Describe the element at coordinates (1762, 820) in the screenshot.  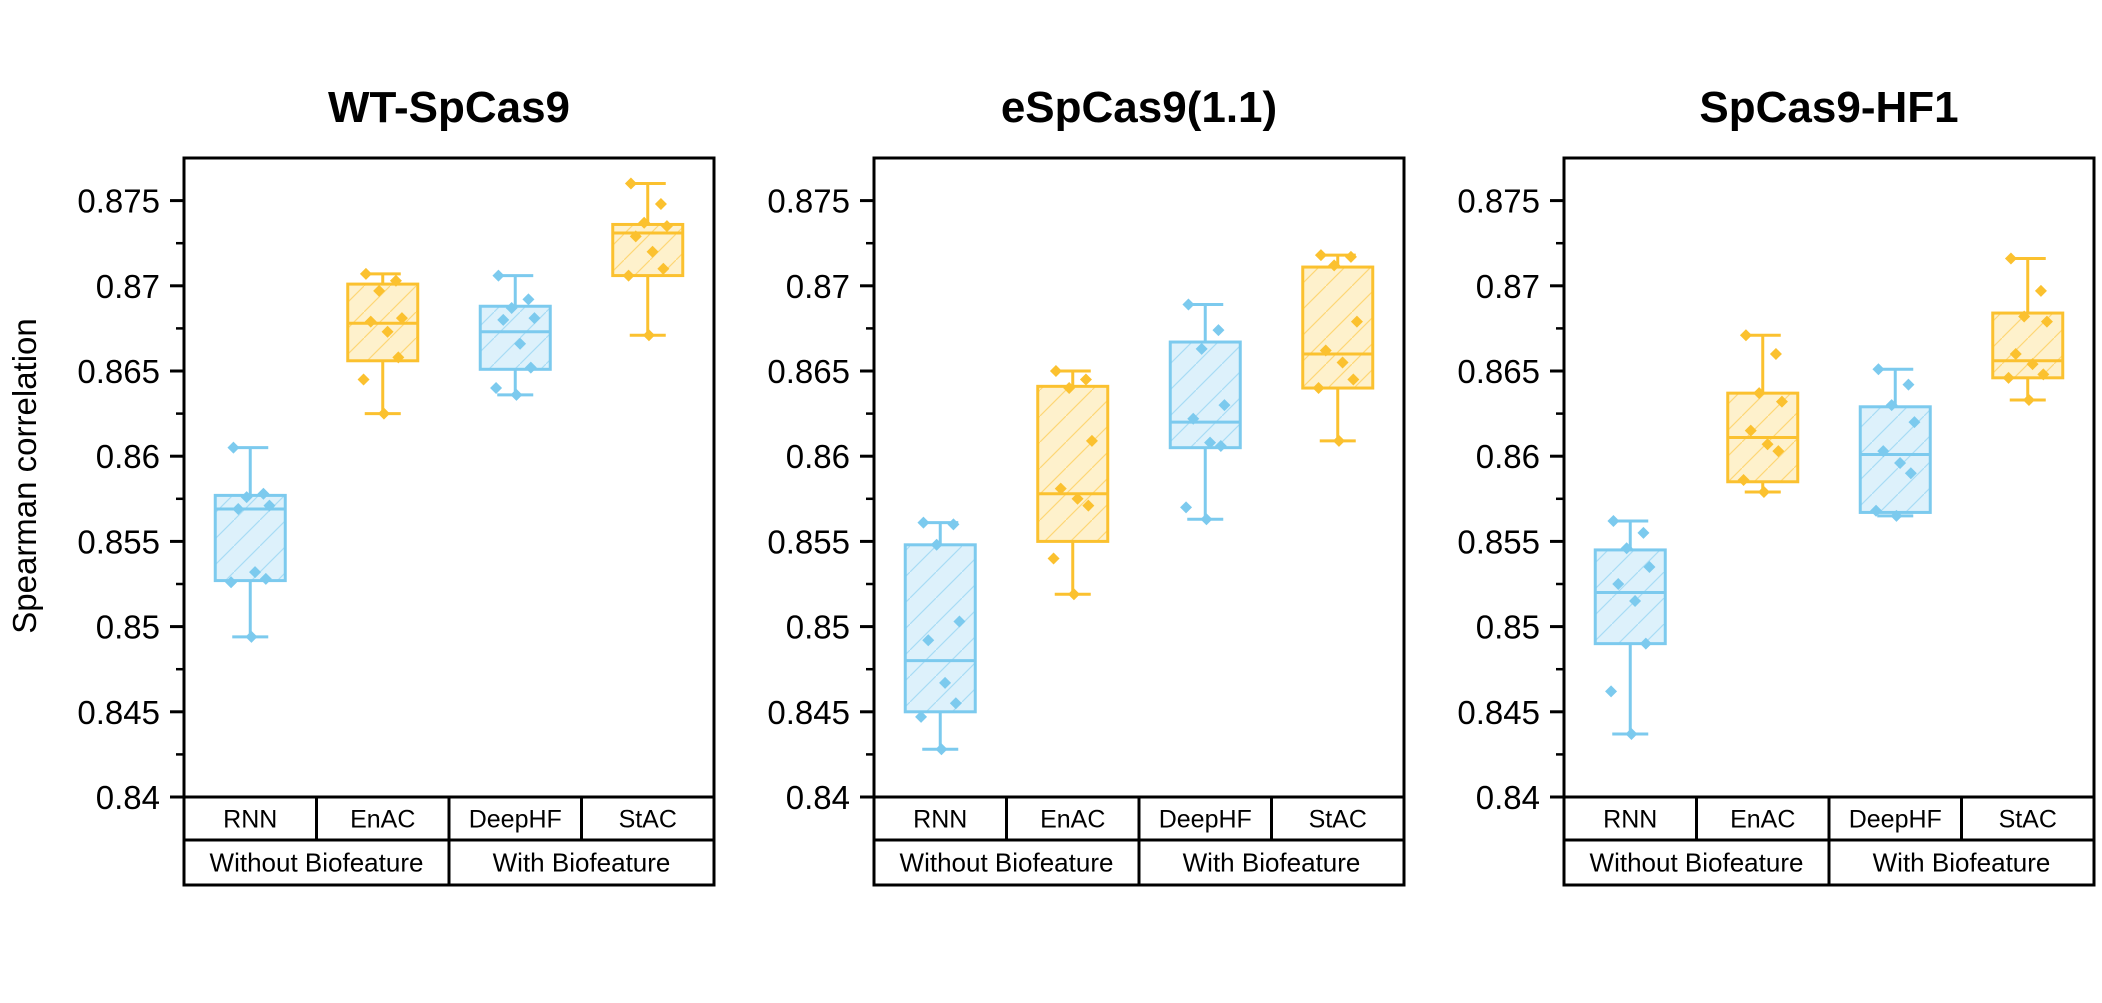
I see `category-label: EnAC` at that location.